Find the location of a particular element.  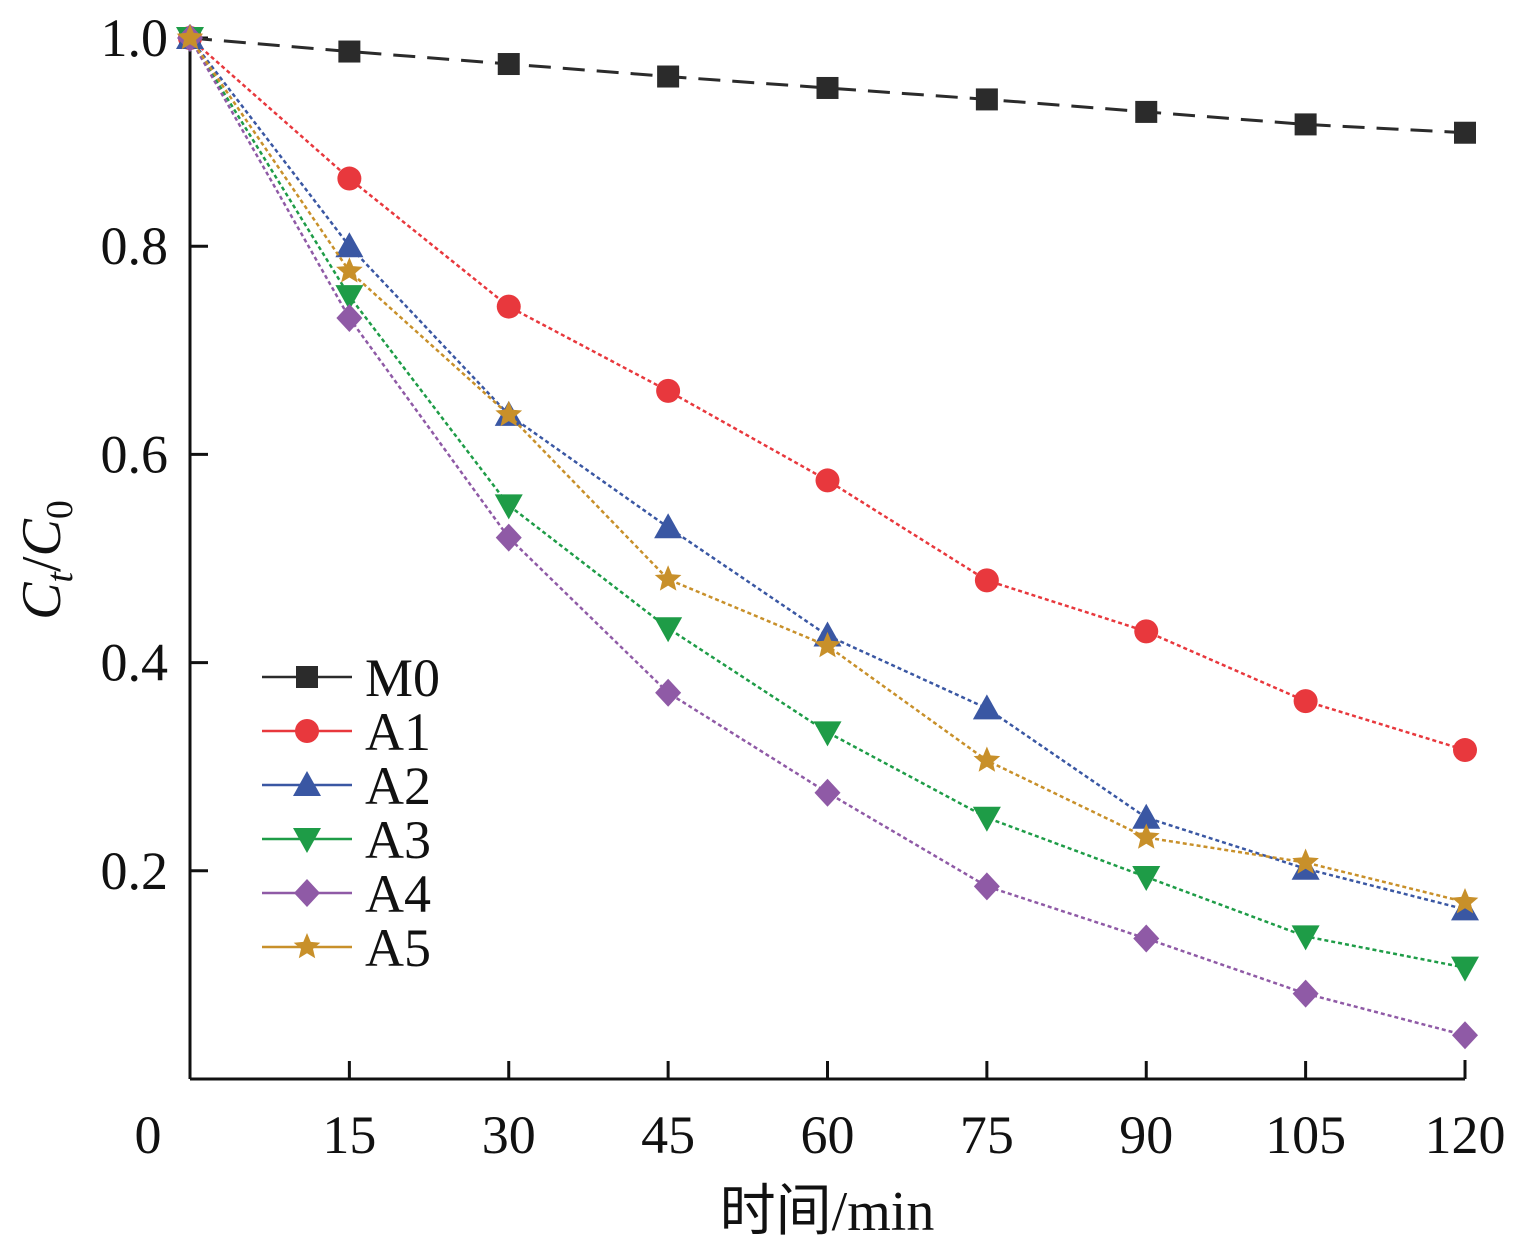

legend-label: A1 is located at coordinates (398, 732).